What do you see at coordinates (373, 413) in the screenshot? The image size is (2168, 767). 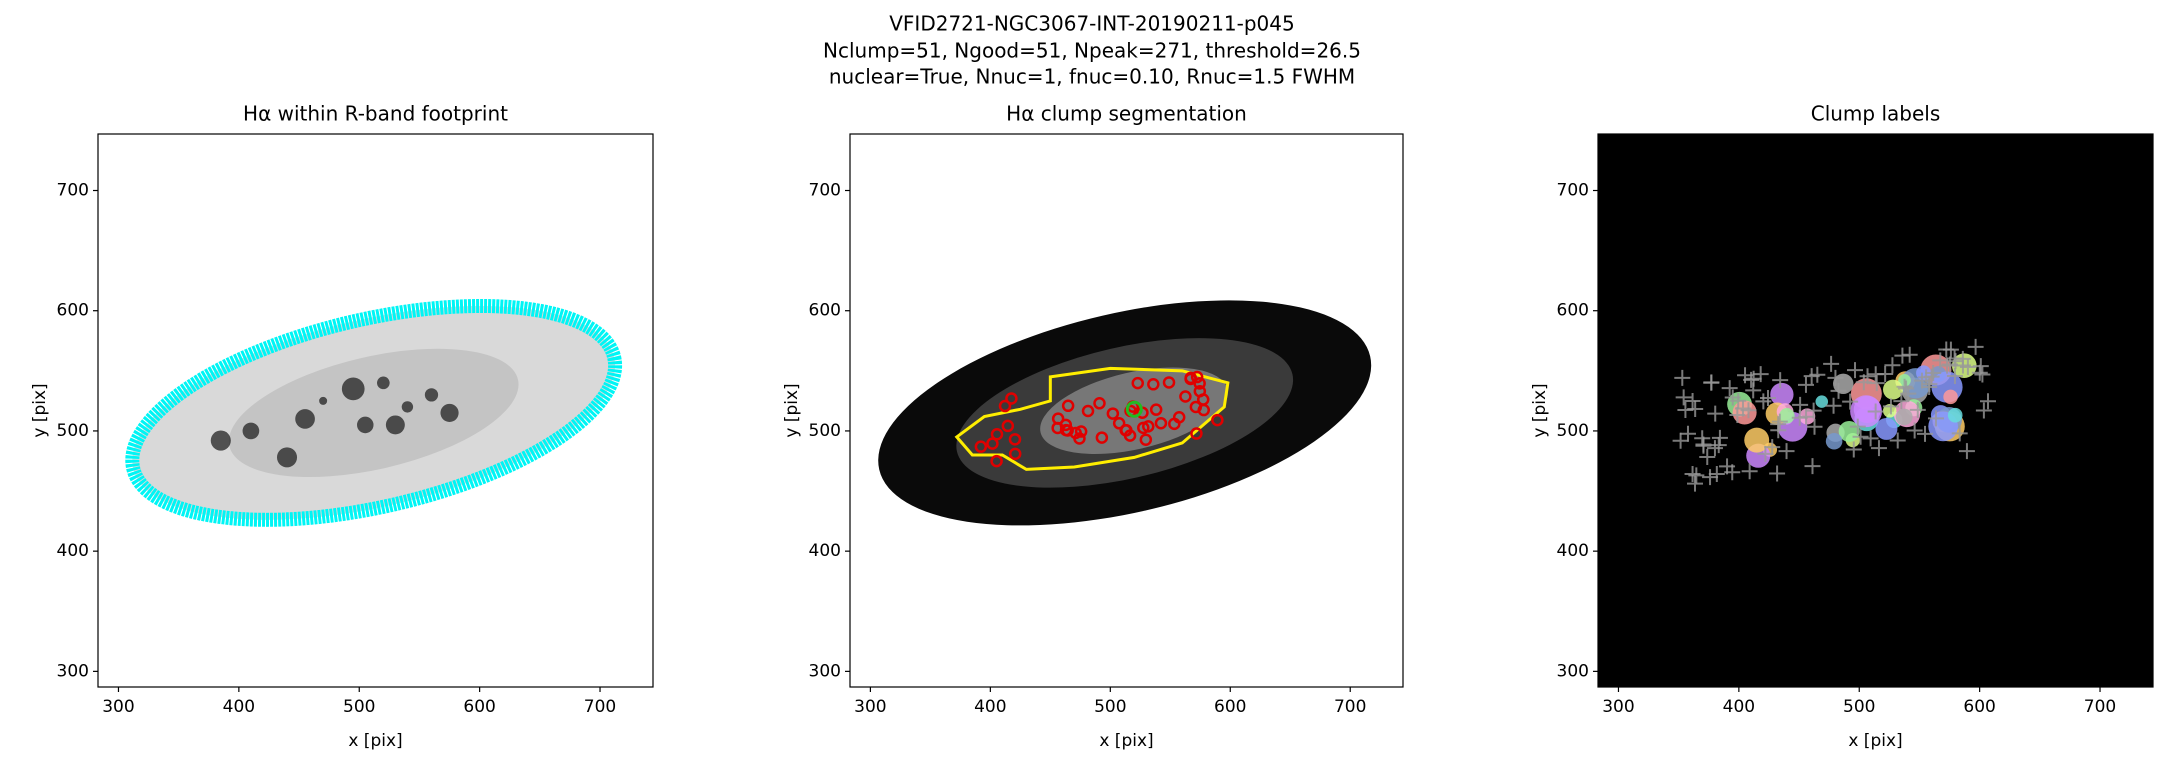 I see `halo` at bounding box center [373, 413].